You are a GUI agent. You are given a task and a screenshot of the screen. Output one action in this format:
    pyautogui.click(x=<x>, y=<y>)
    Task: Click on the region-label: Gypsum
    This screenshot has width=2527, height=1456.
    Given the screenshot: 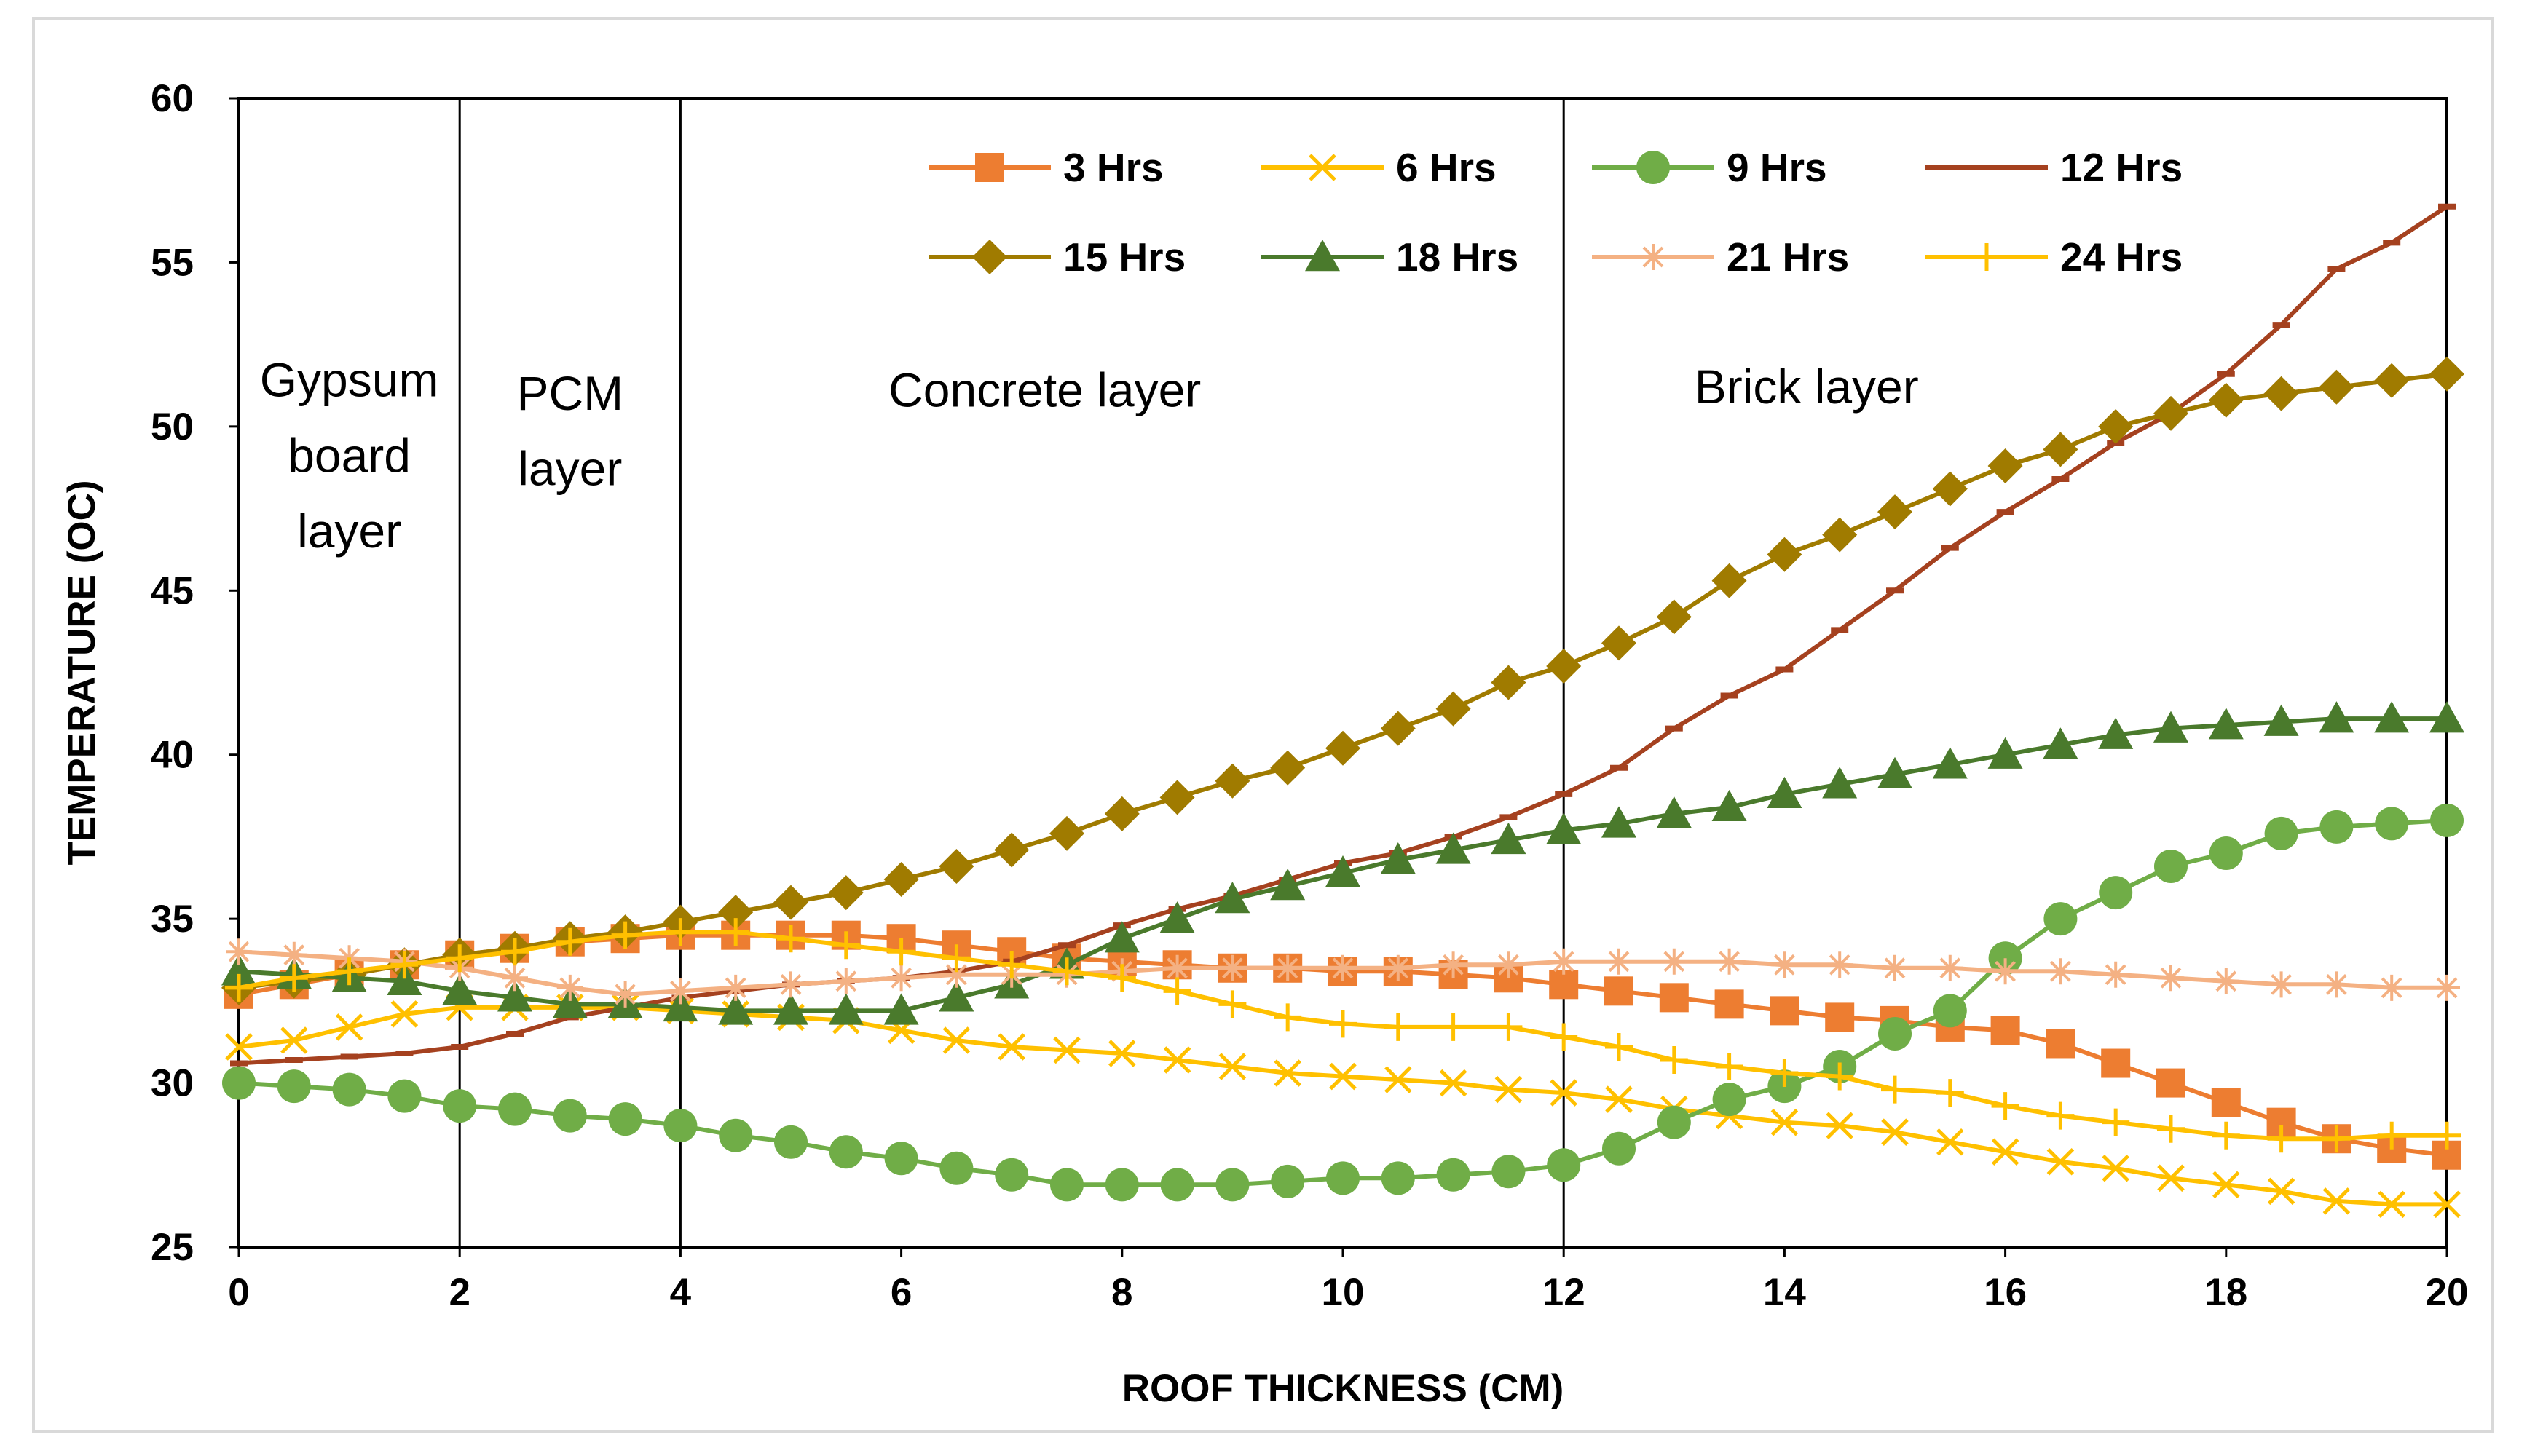 What is the action you would take?
    pyautogui.click(x=349, y=380)
    